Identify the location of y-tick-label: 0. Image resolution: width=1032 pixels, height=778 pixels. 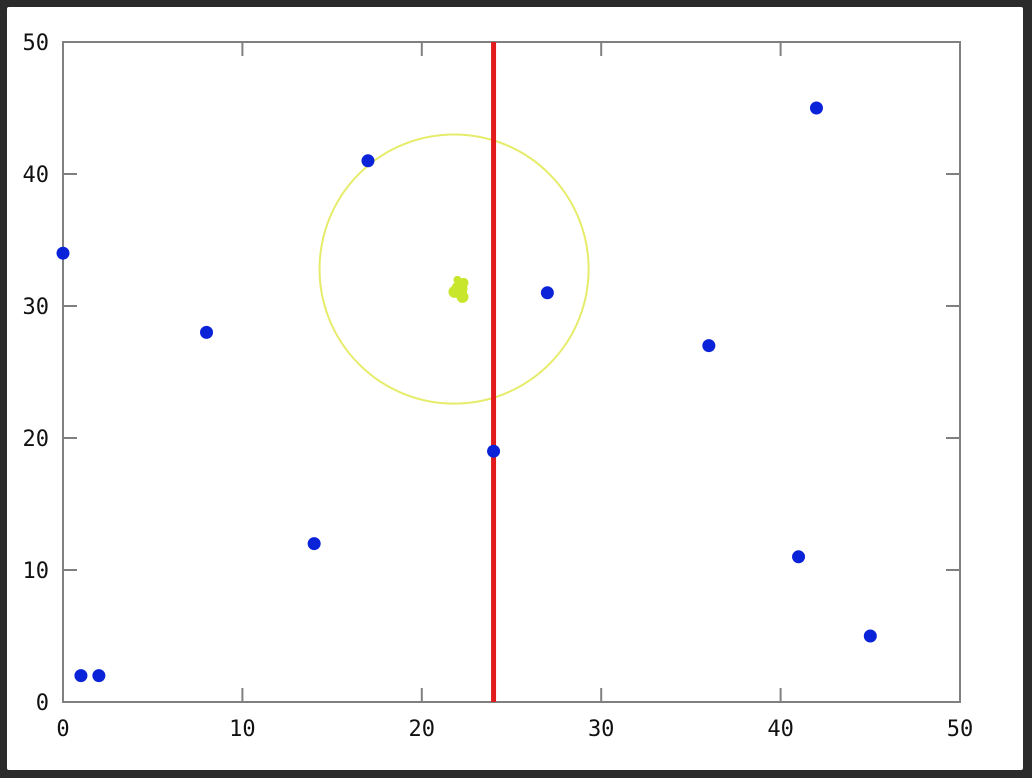
(42, 703).